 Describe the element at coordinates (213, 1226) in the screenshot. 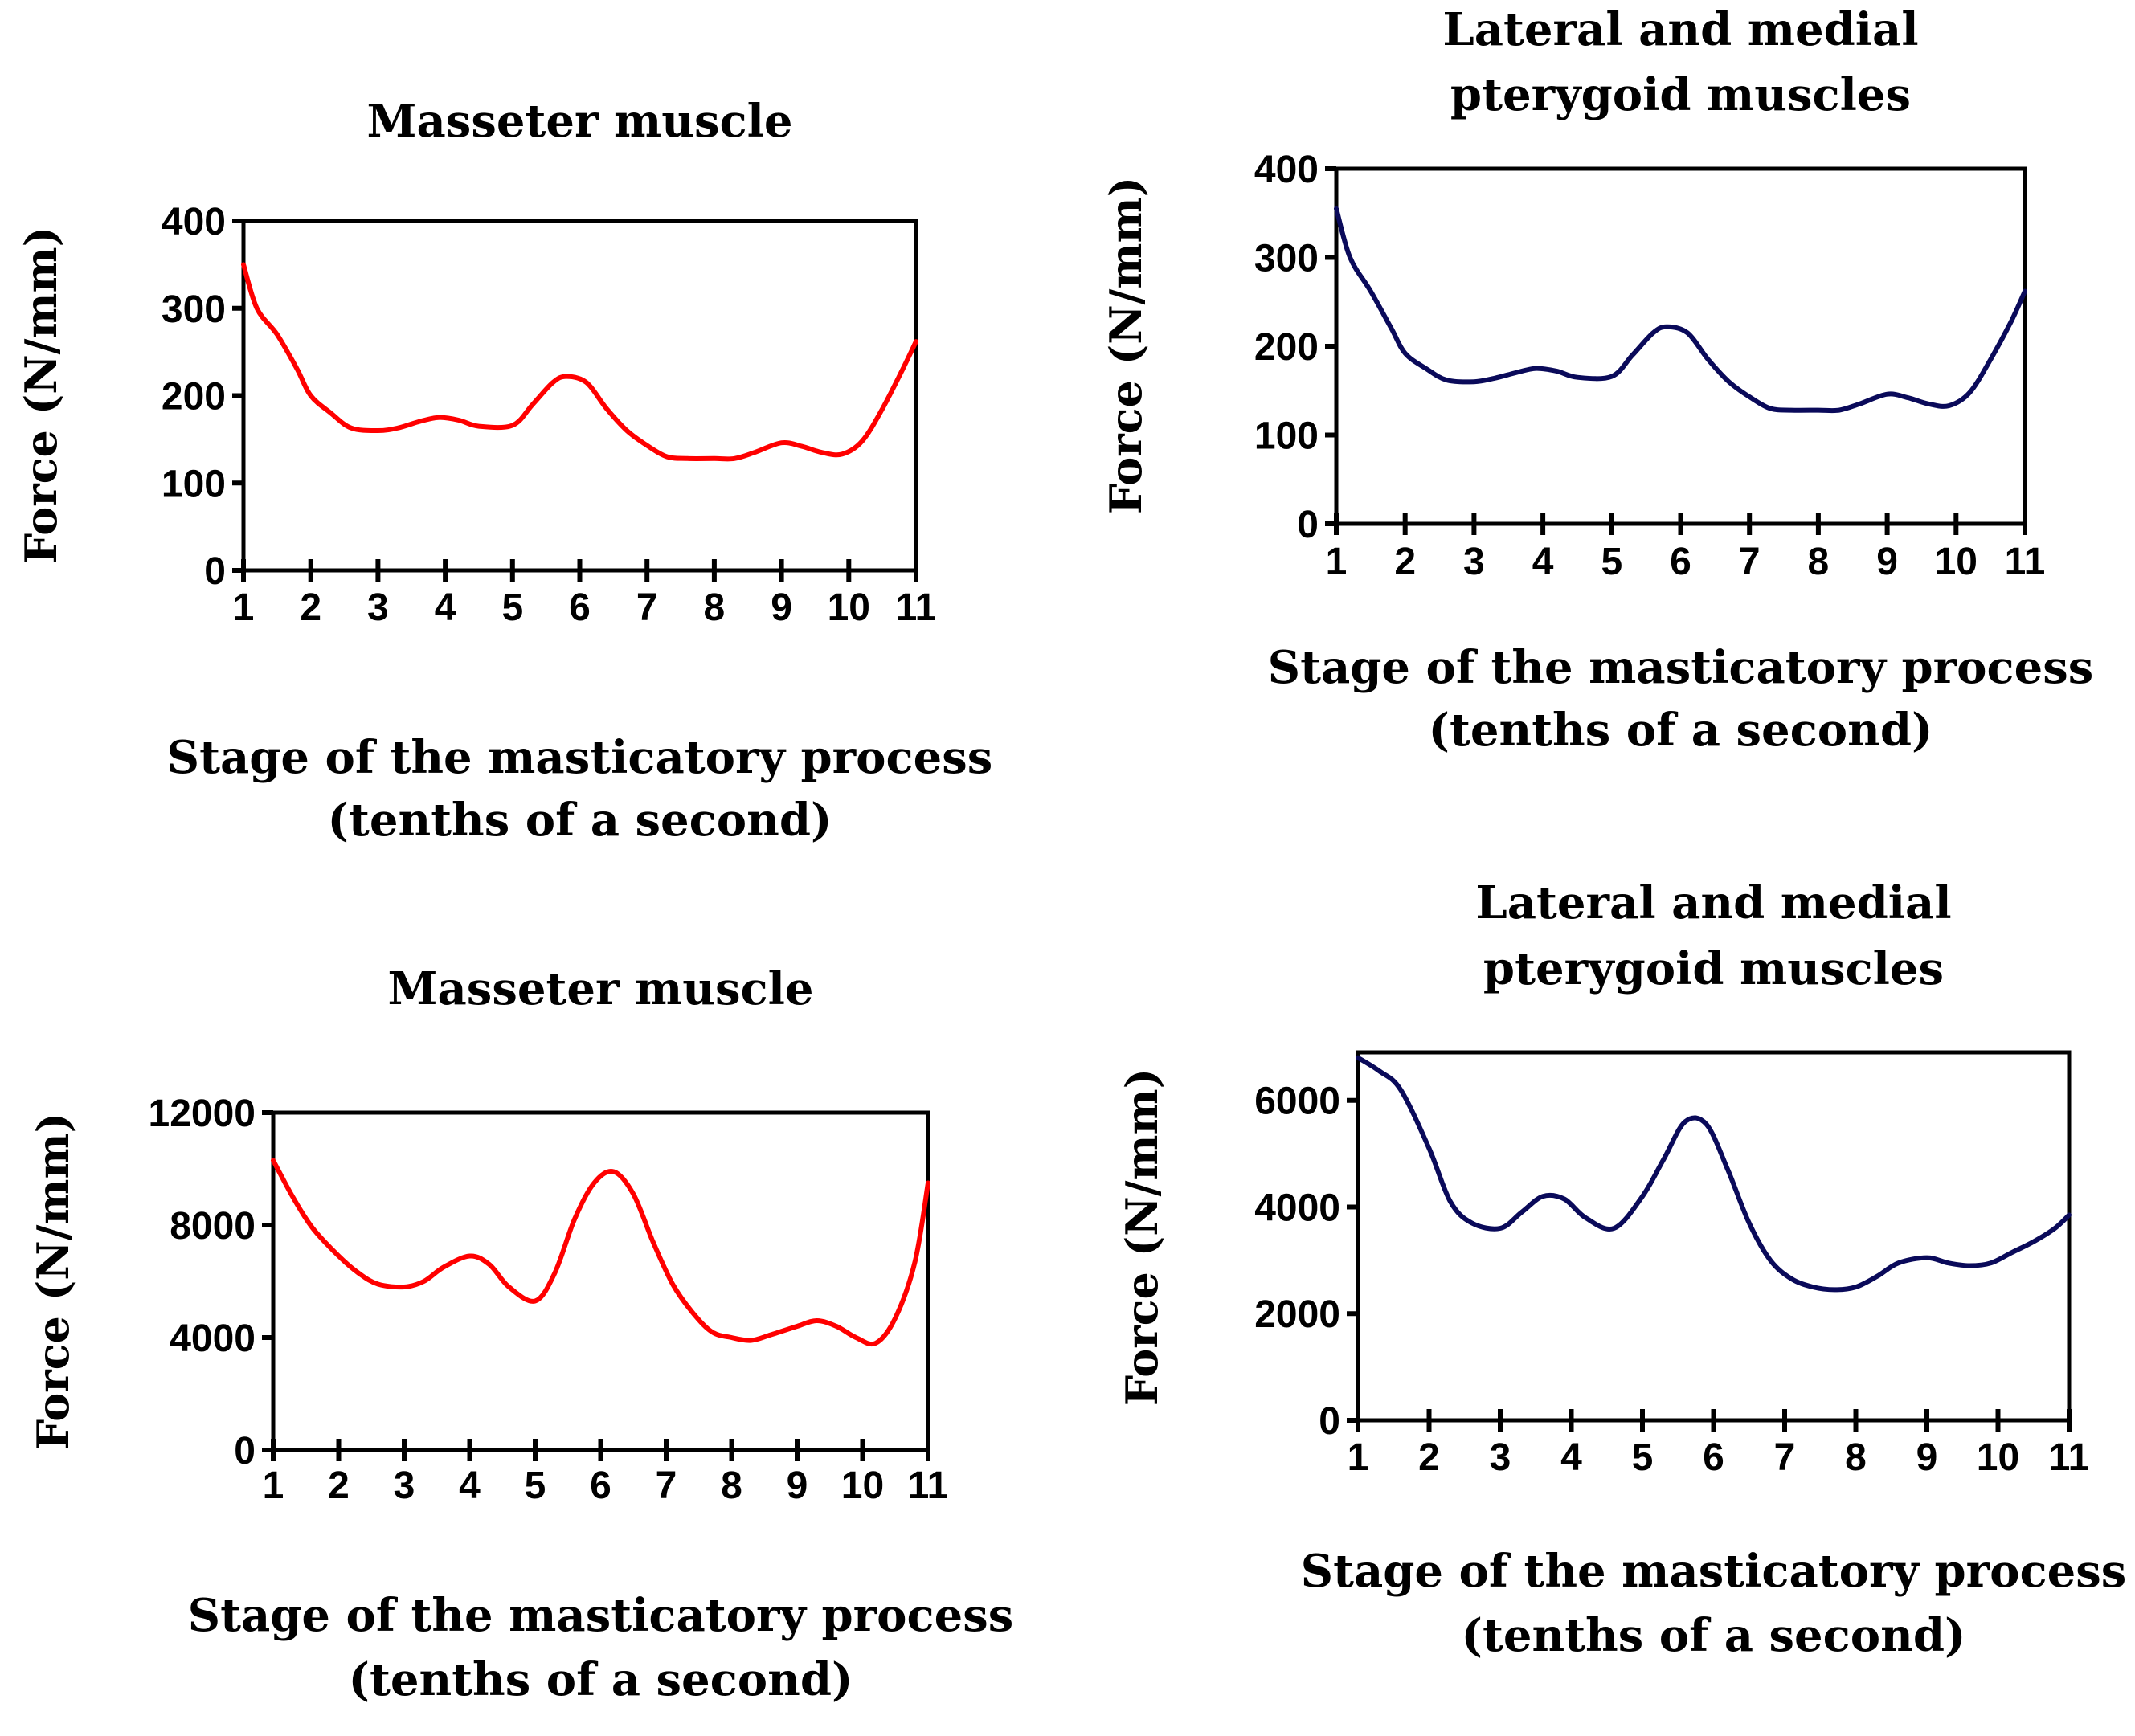

I see `y-tick-label: 8000` at that location.